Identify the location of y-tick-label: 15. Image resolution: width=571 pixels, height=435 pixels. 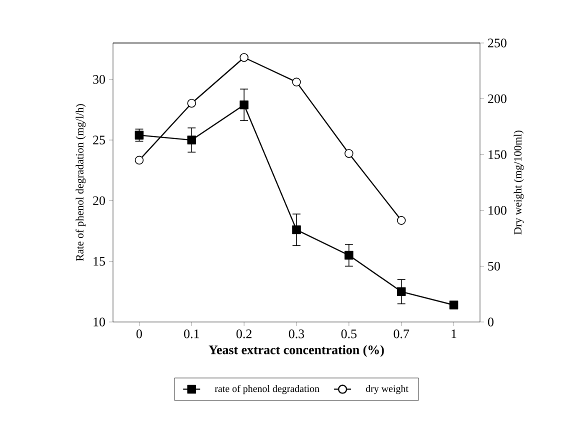
(99, 261).